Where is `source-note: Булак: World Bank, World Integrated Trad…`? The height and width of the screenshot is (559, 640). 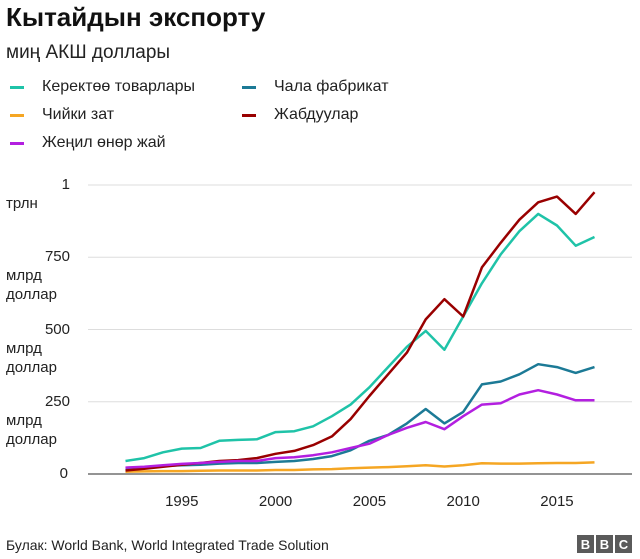
source-note: Булак: World Bank, World Integrated Trad… is located at coordinates (167, 545).